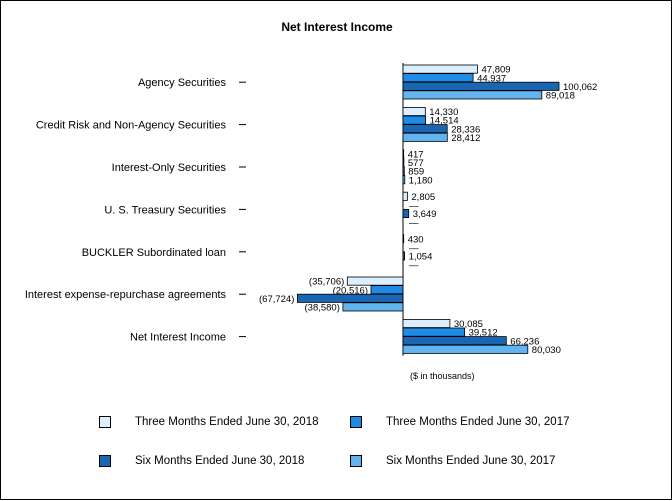  Describe the element at coordinates (416, 155) in the screenshot. I see `data-label: 417` at that location.